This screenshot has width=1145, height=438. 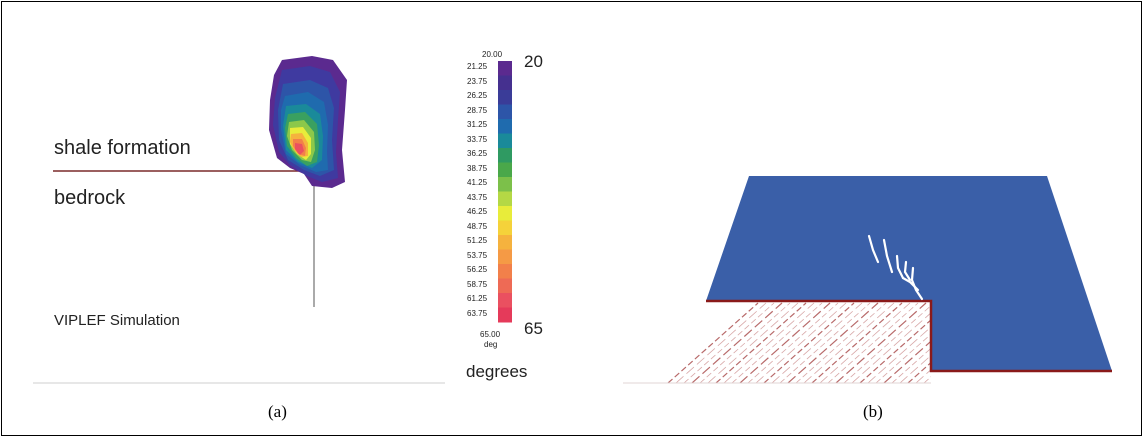 What do you see at coordinates (492, 54) in the screenshot?
I see `colorbar-top-value: 20.00` at bounding box center [492, 54].